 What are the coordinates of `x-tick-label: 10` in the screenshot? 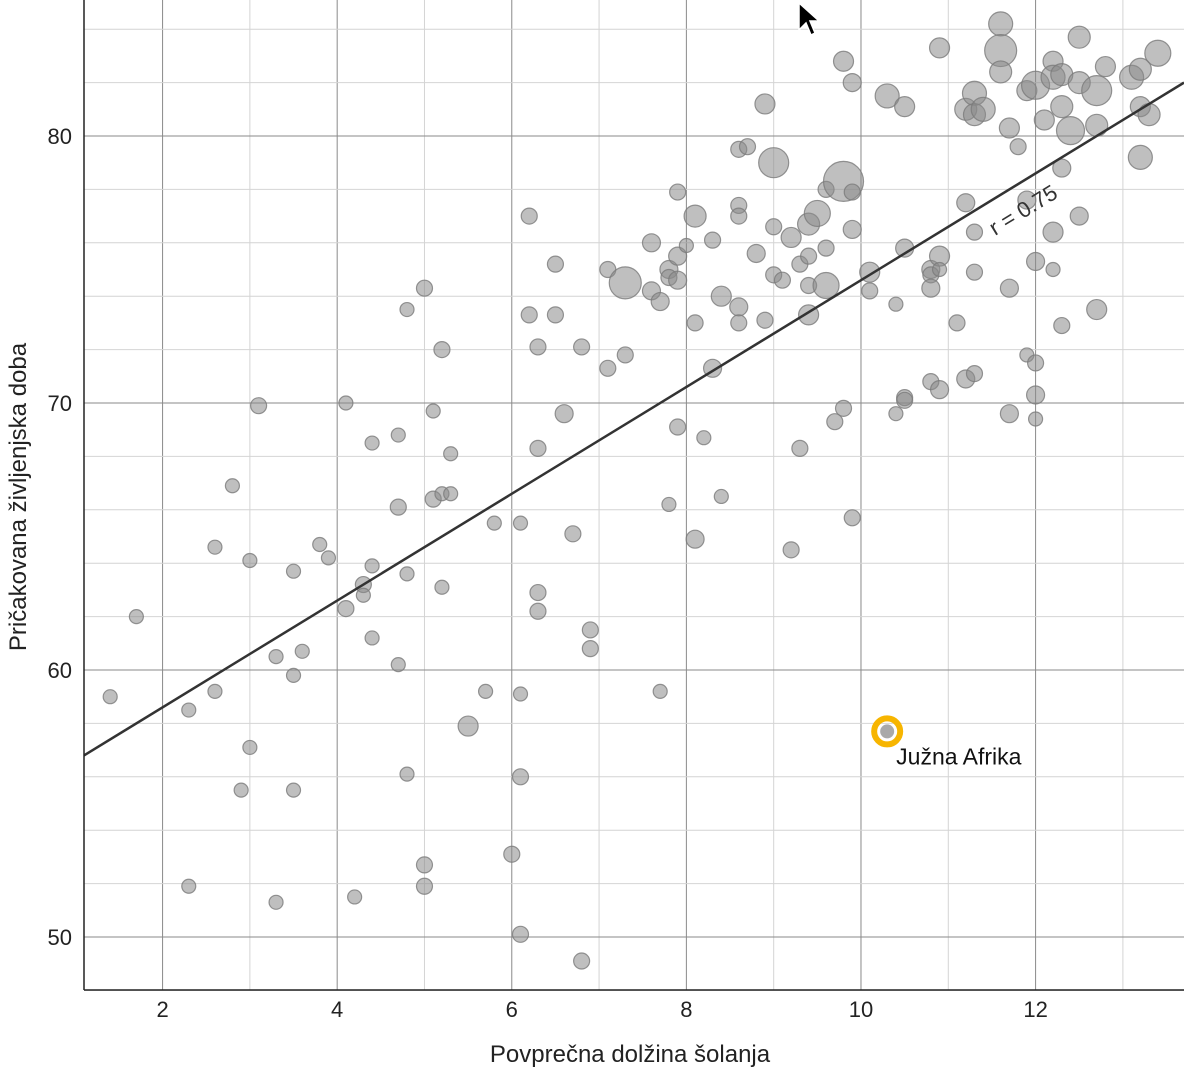 It's located at (861, 1009).